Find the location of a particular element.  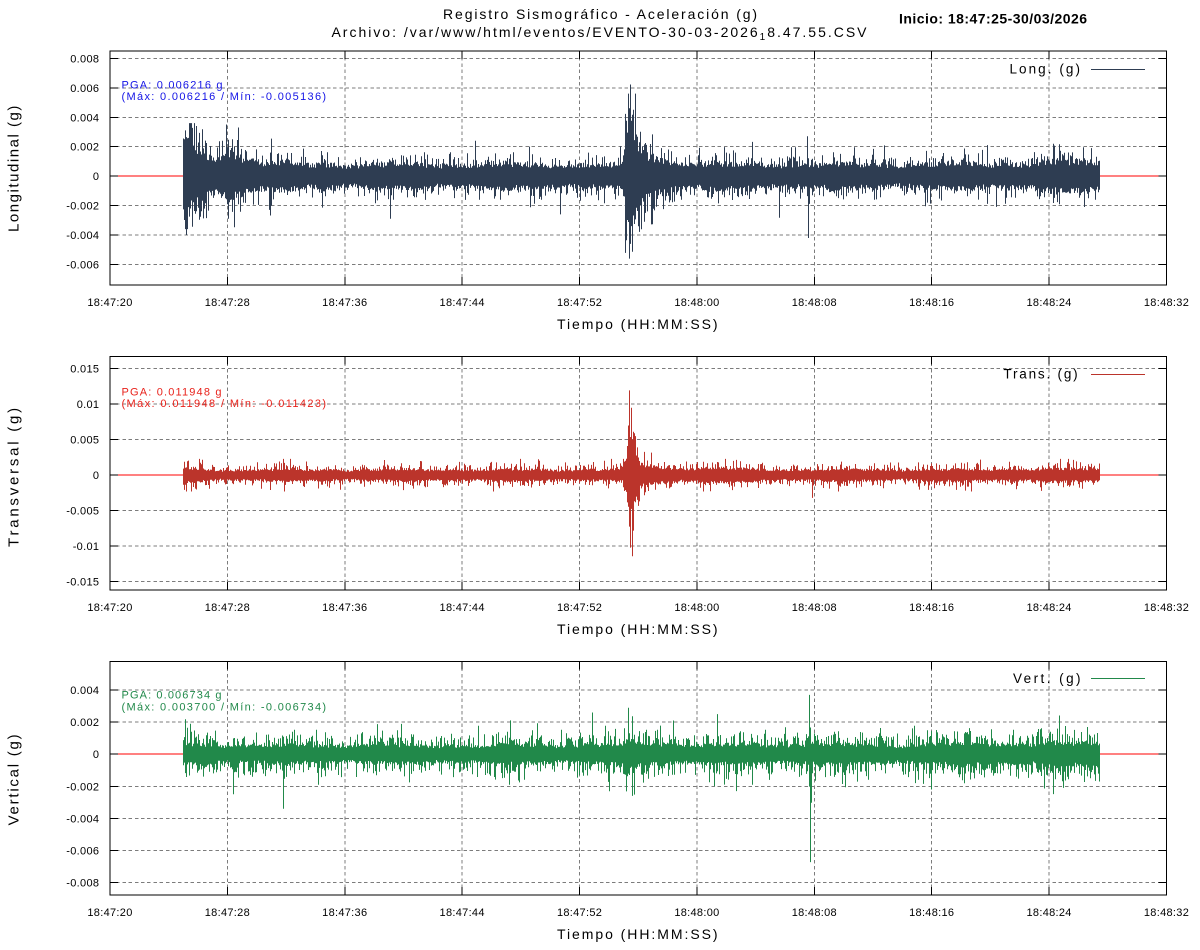

svg-text: PGA: 0.006734 g is located at coordinates (172, 696).